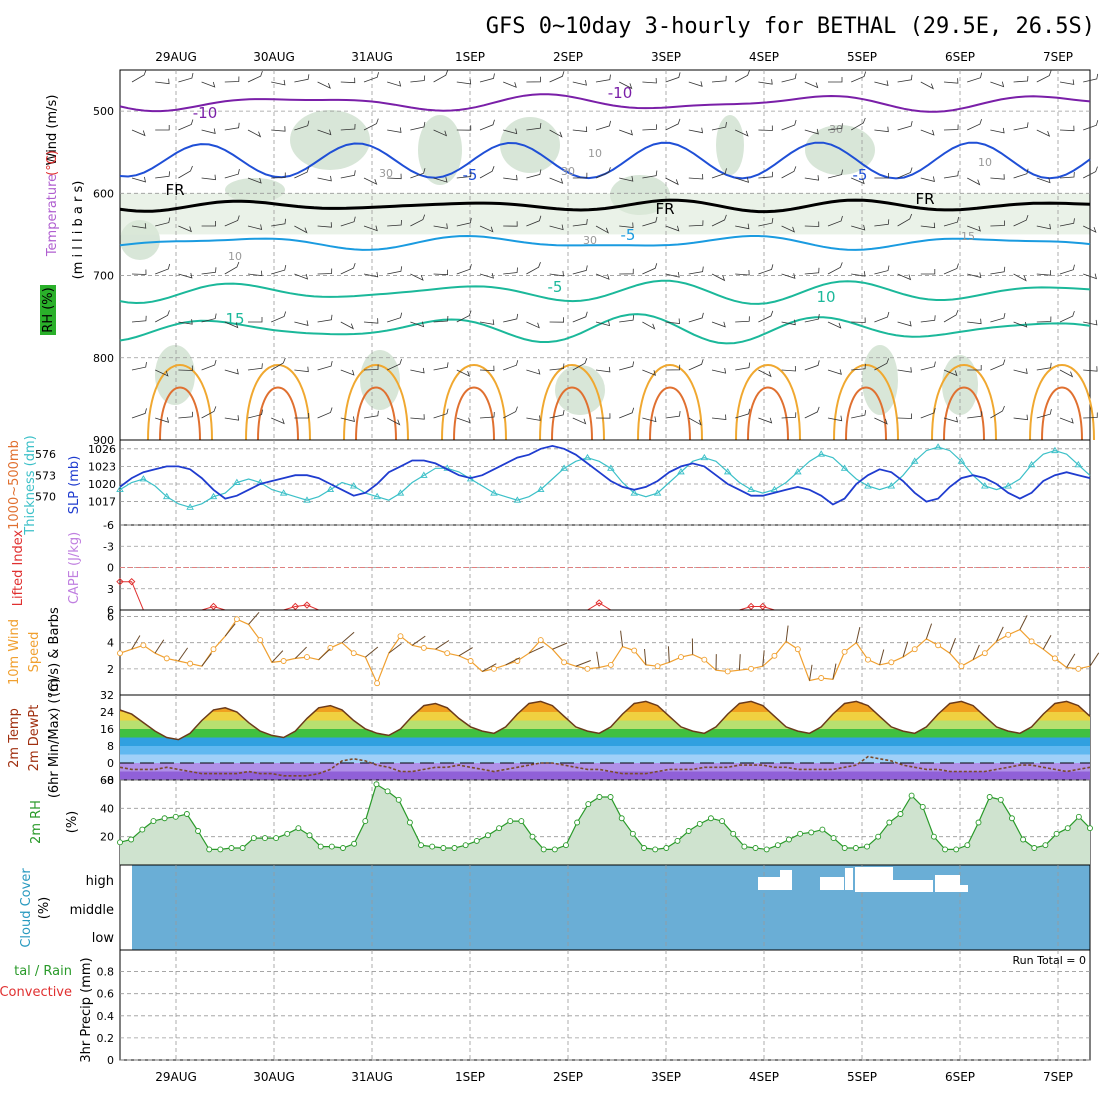 The height and width of the screenshot is (1100, 1100). What do you see at coordinates (605, 824) in the screenshot?
I see `rh2m-area` at bounding box center [605, 824].